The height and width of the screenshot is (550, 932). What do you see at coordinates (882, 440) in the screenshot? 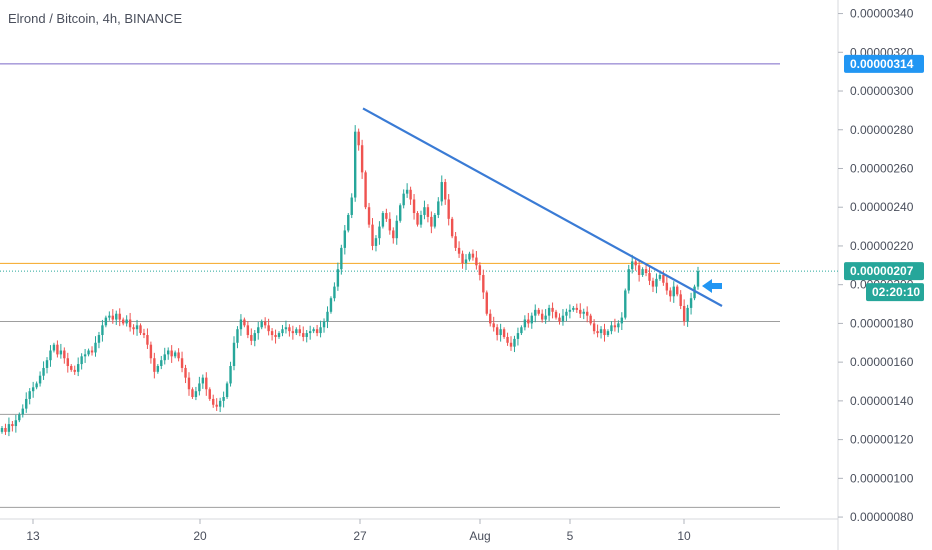
I see `price-tick-label: 0.00000120` at bounding box center [882, 440].